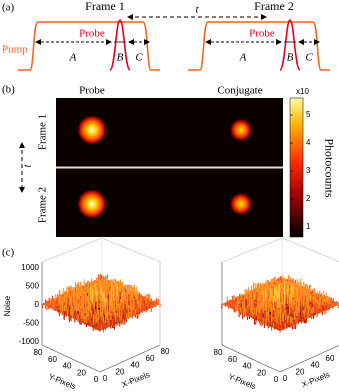  Describe the element at coordinates (308, 198) in the screenshot. I see `colorbar-tick-label: 2` at that location.